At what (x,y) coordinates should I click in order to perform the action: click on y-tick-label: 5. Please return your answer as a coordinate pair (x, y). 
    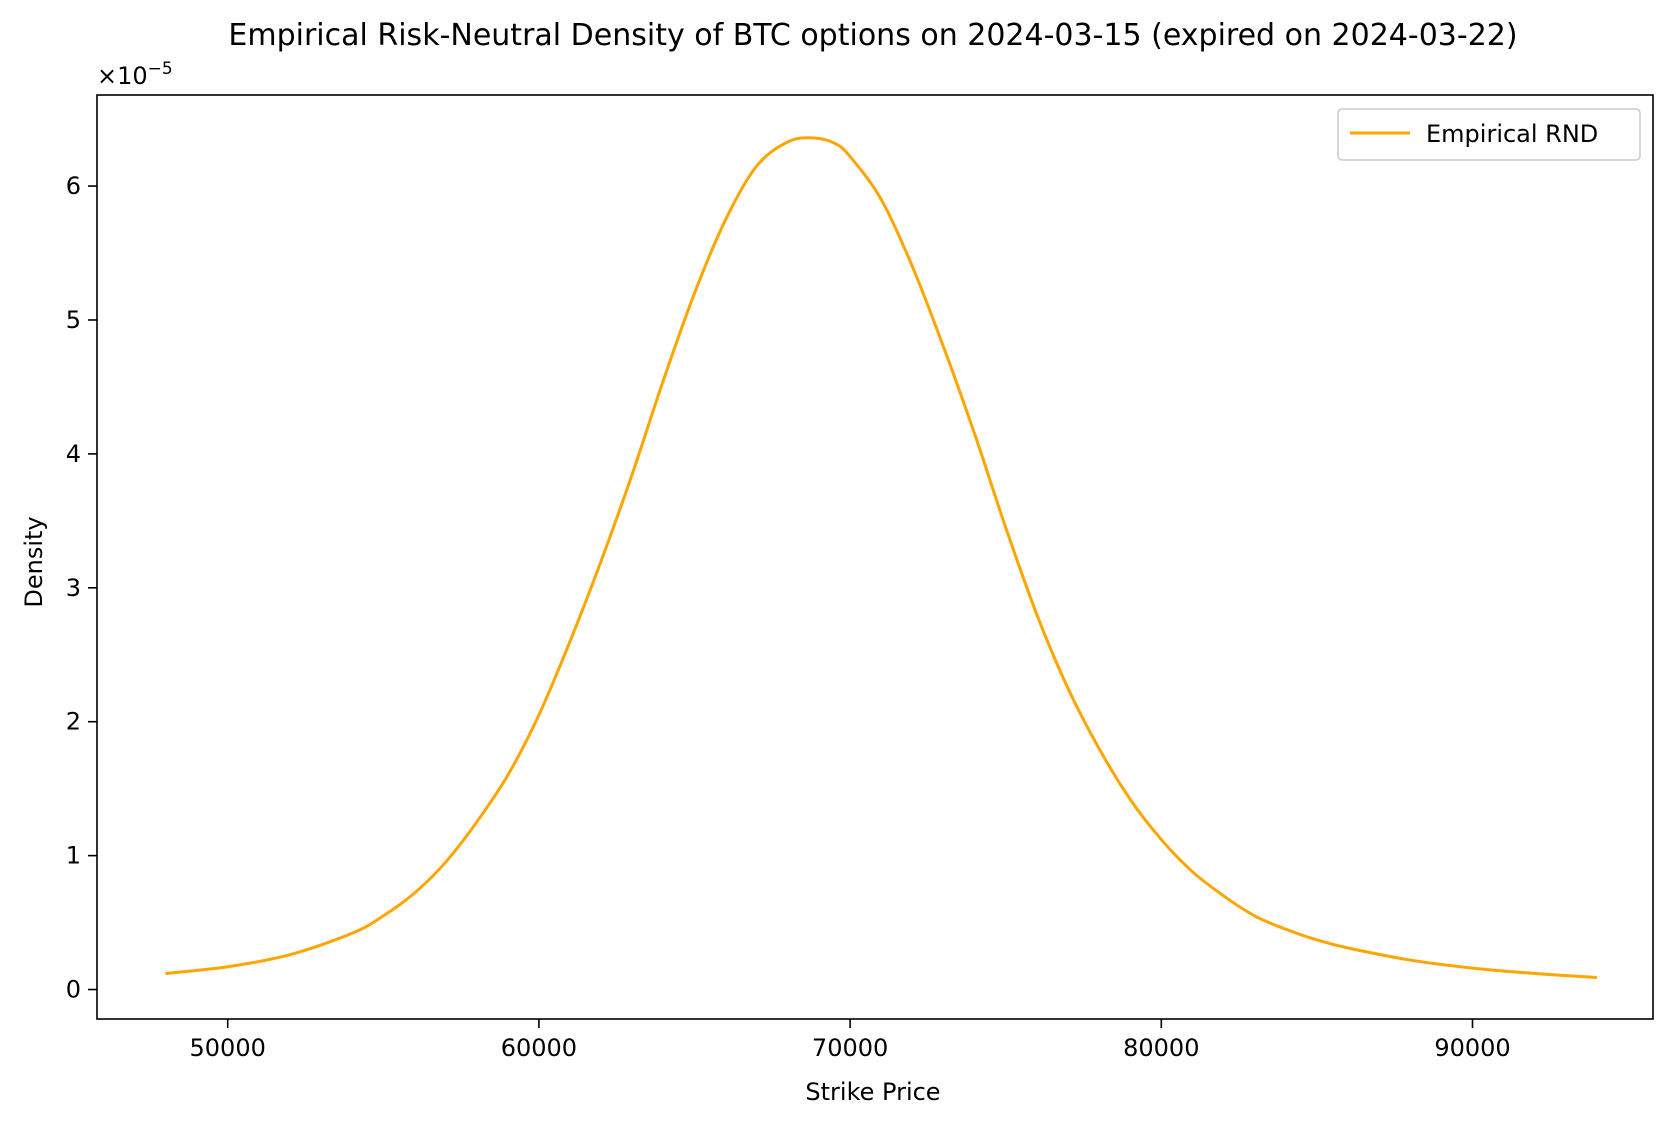
    Looking at the image, I should click on (73, 320).